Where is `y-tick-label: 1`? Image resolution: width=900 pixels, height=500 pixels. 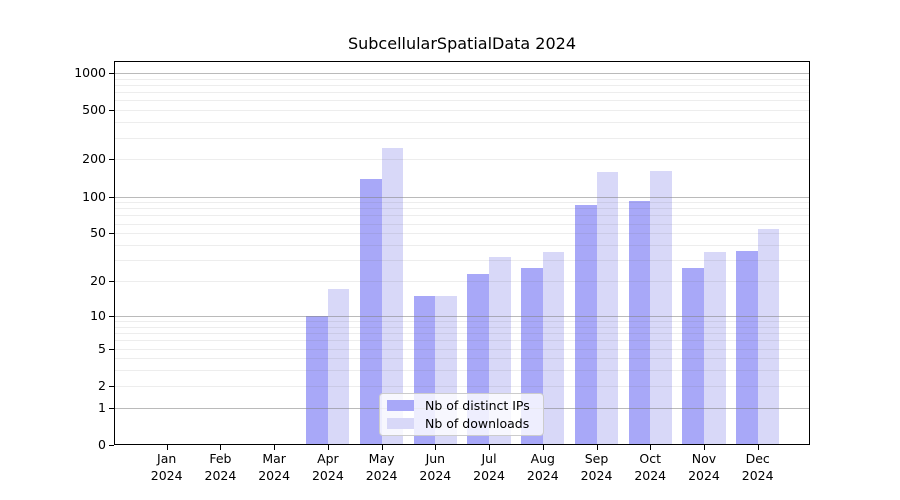
y-tick-label: 1 is located at coordinates (102, 407).